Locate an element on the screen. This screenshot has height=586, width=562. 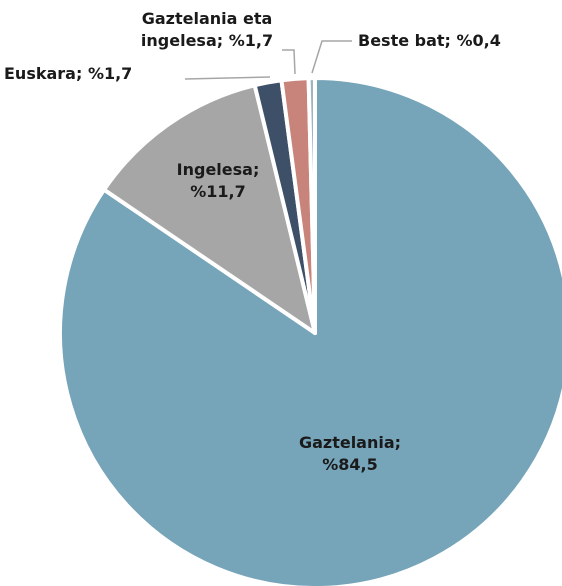
pie-slice-beste-bat is located at coordinates (311, 205).